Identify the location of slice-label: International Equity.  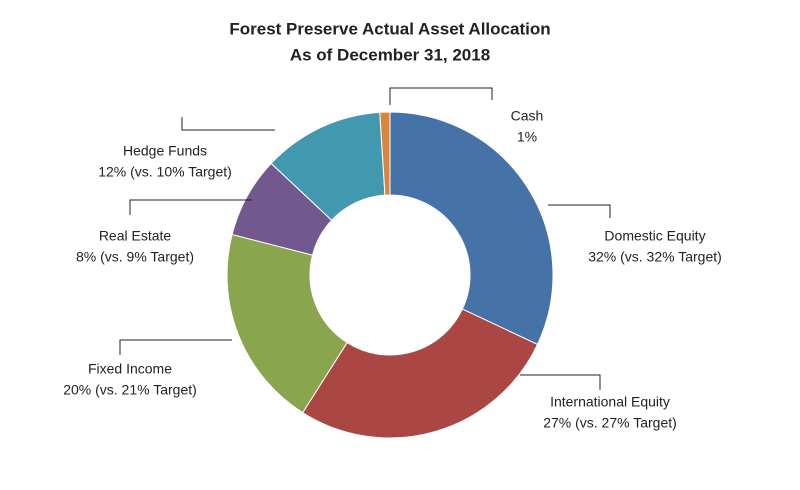
(610, 402).